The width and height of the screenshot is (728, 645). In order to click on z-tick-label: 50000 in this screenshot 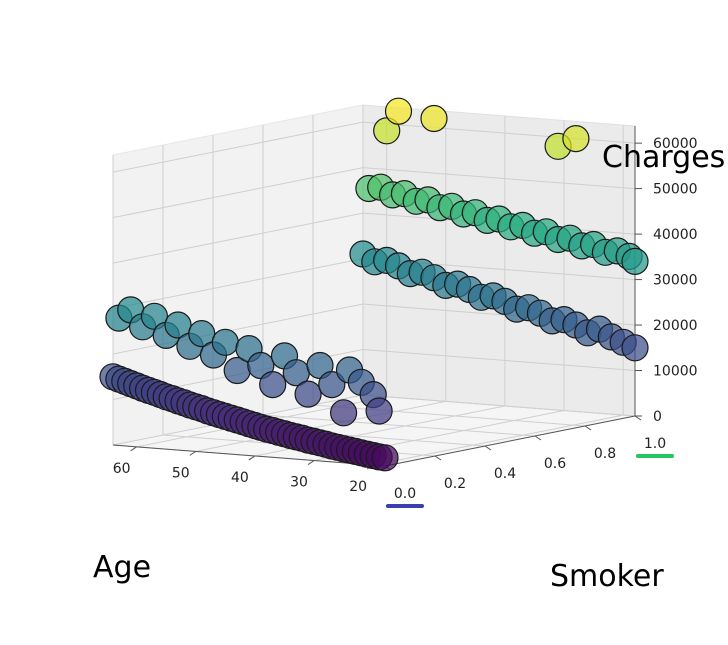, I will do `click(675, 190)`.